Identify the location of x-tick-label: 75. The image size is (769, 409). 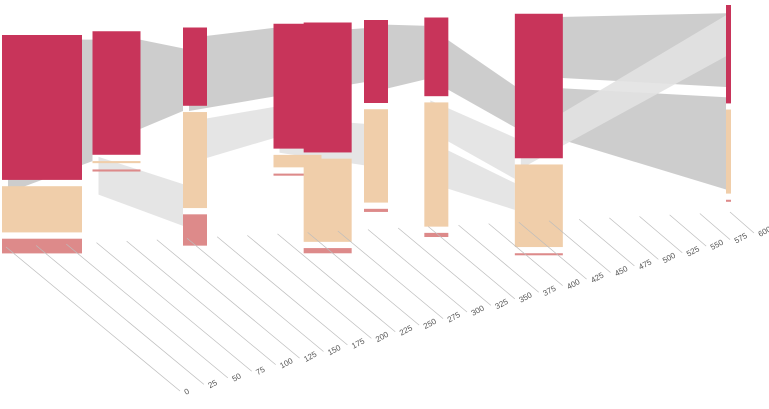
(260, 371).